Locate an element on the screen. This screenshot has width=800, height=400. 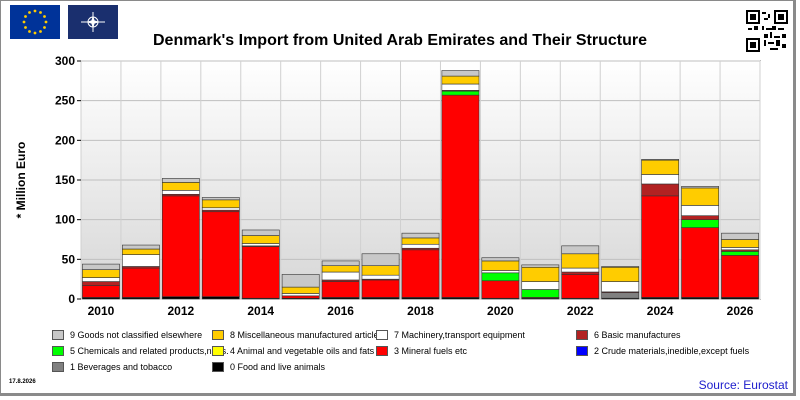
x-tick-label: 2026 is located at coordinates (740, 311).